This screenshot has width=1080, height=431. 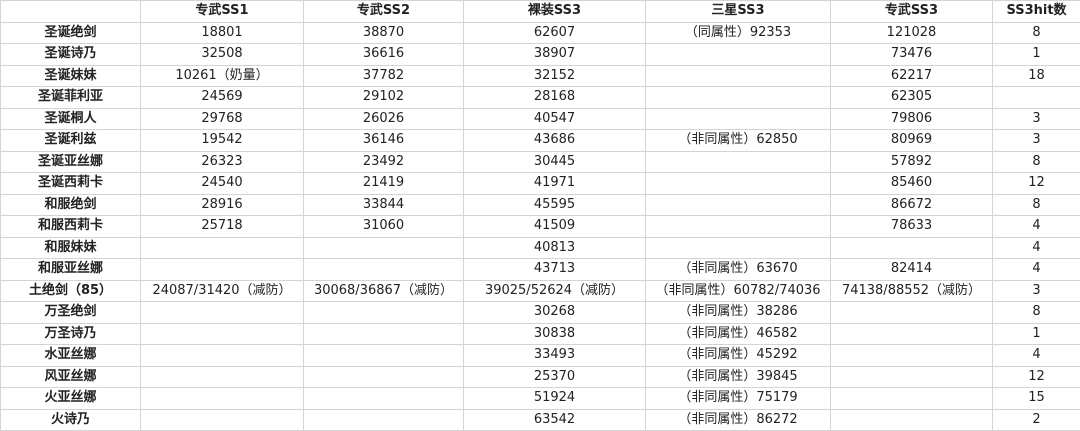 I want to click on character-name-cell: 圣诞桐人, so click(x=71, y=119).